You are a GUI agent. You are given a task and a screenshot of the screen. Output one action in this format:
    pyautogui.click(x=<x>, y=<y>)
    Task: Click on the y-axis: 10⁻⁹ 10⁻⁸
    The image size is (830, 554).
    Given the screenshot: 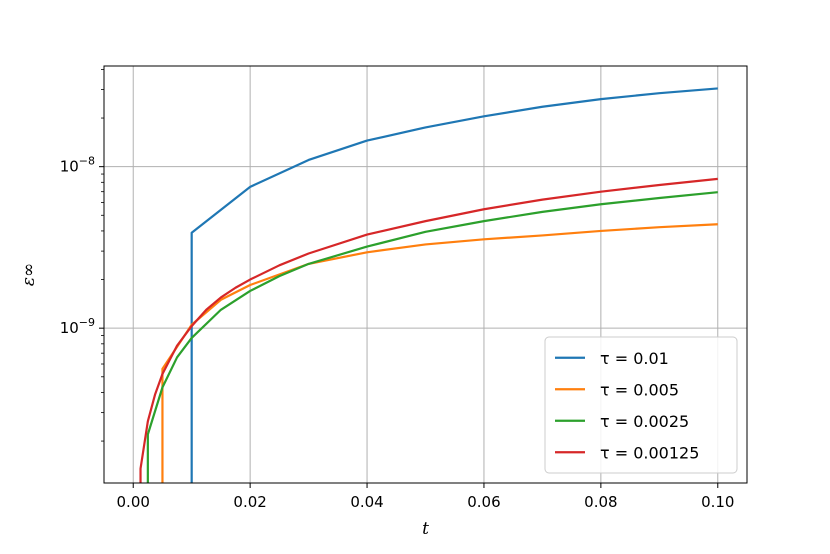 What is the action you would take?
    pyautogui.click(x=82, y=246)
    